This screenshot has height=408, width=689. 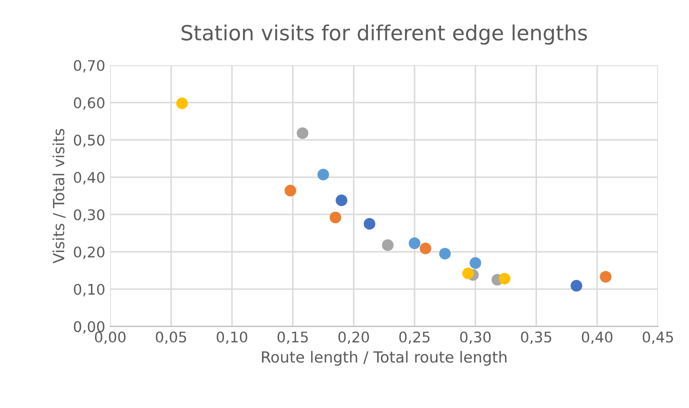 I want to click on y-tick-label: 0,30, so click(x=89, y=215).